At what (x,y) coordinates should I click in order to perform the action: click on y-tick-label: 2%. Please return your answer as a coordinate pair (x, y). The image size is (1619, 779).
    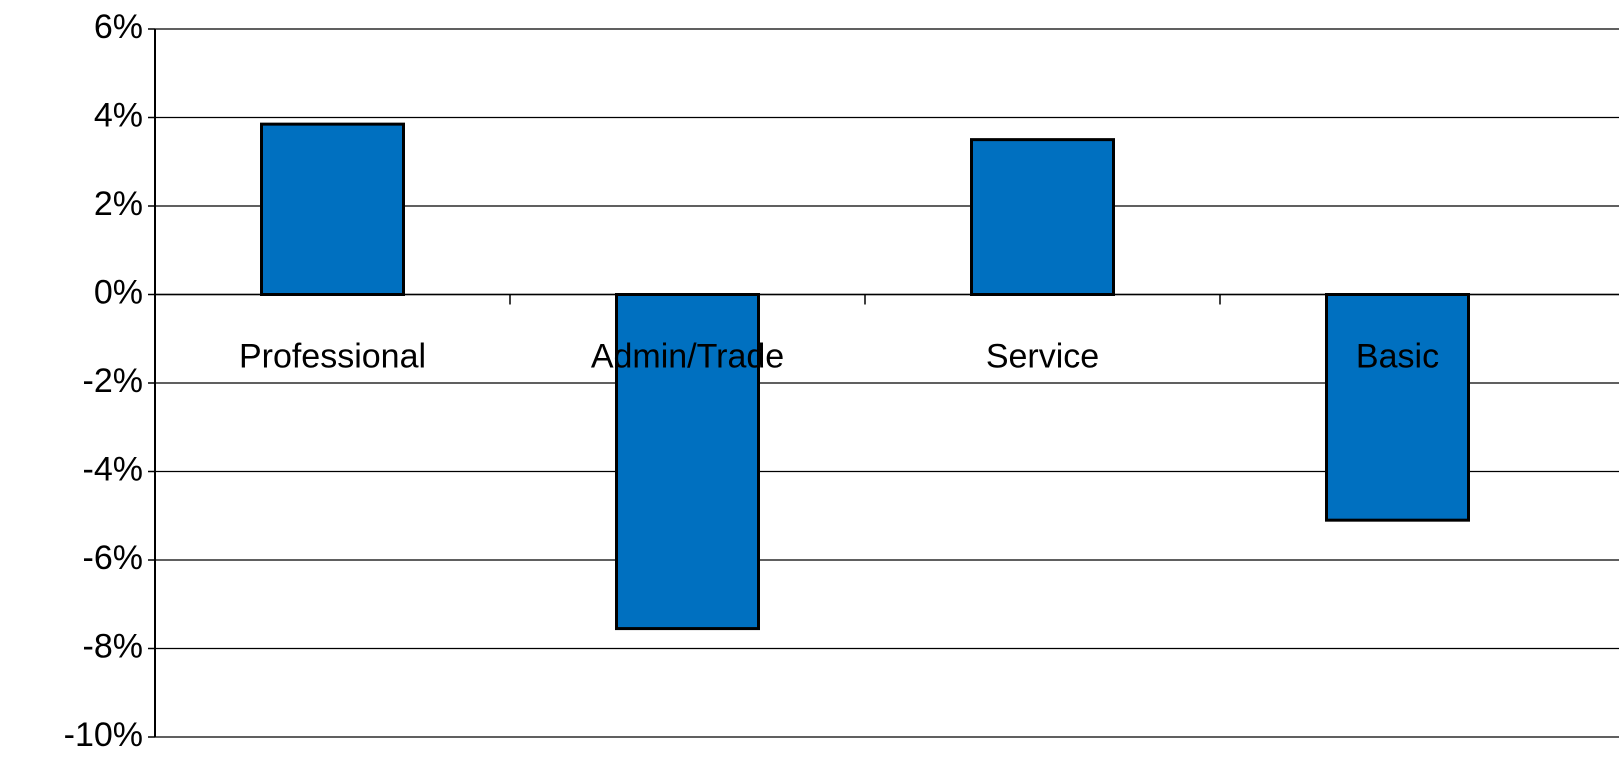
    Looking at the image, I should click on (118, 204).